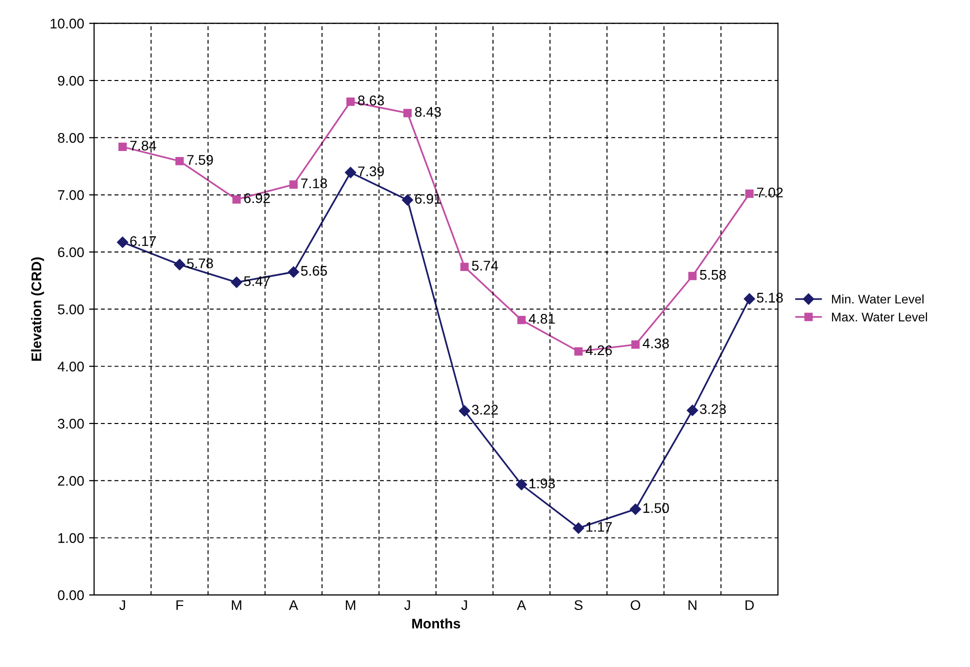  Describe the element at coordinates (143, 145) in the screenshot. I see `data-label: 7.84` at that location.